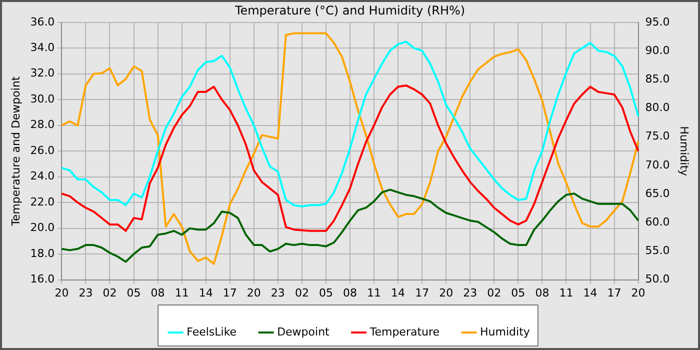  What do you see at coordinates (42, 21) in the screenshot?
I see `y-tick-label: 36.0` at bounding box center [42, 21].